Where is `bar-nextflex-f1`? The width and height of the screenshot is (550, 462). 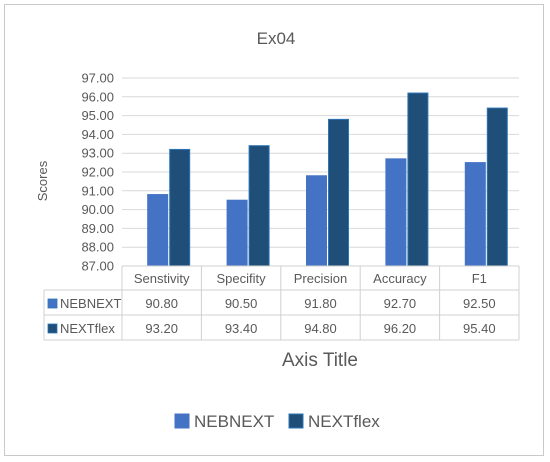 bar-nextflex-f1 is located at coordinates (497, 187).